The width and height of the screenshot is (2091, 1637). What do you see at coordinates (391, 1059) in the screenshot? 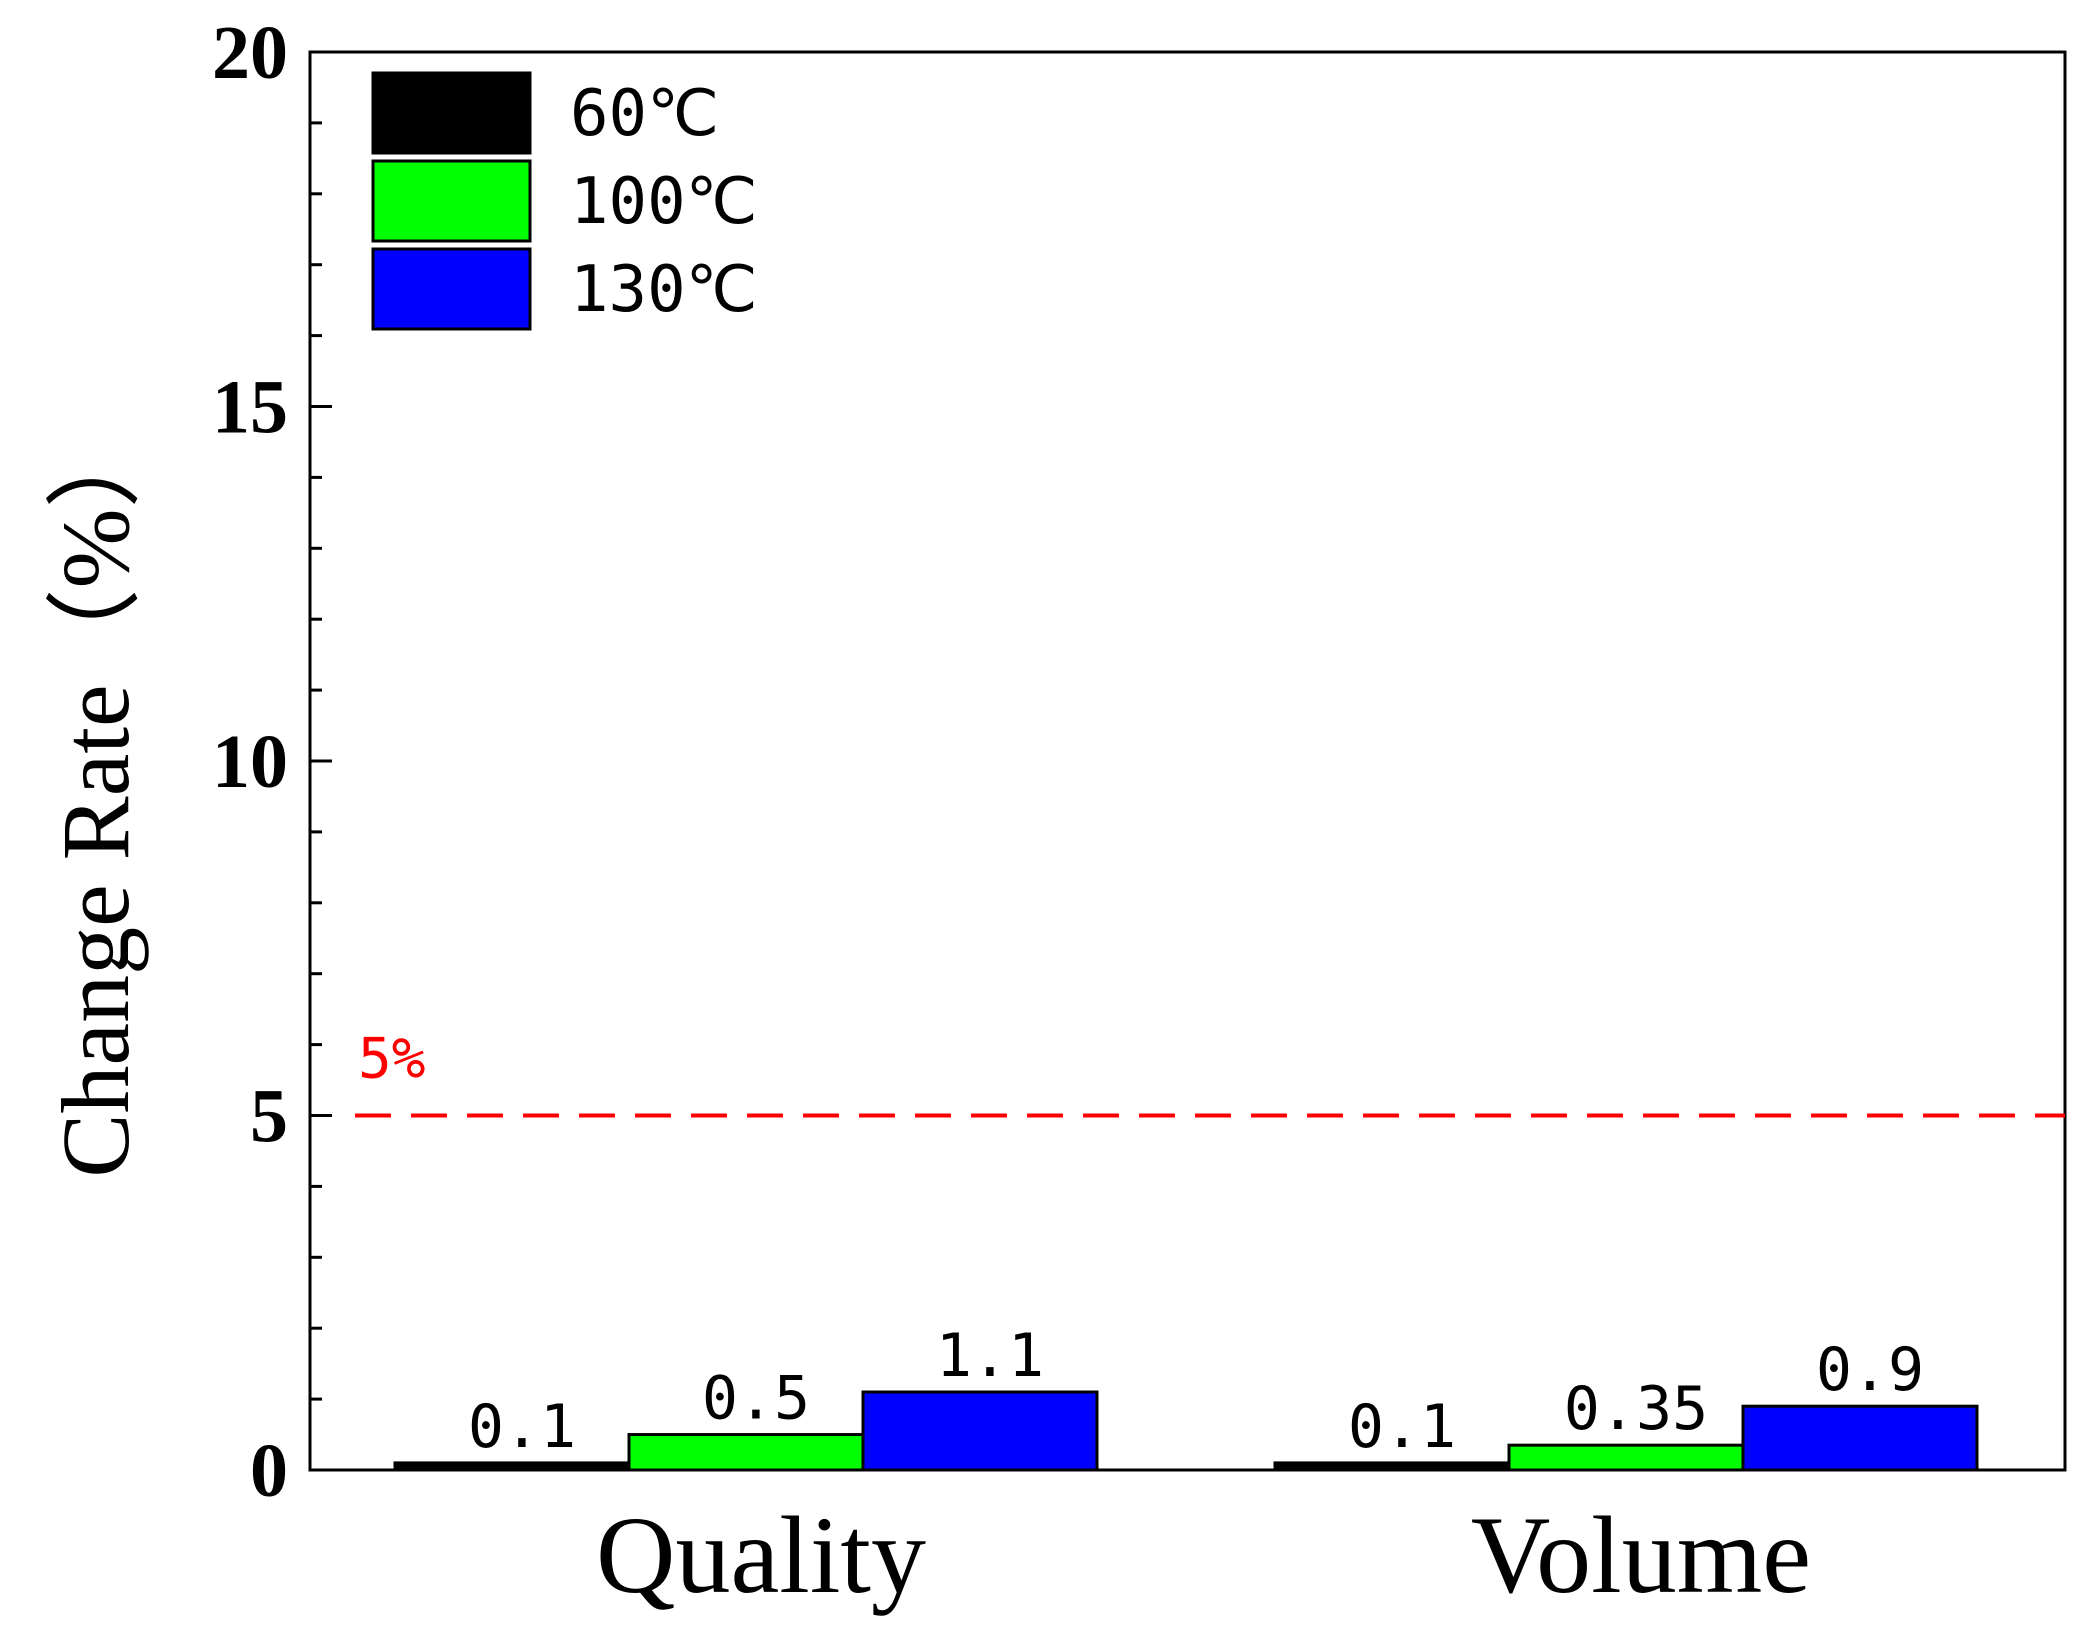
I see `reference-line-label: 5%` at bounding box center [391, 1059].